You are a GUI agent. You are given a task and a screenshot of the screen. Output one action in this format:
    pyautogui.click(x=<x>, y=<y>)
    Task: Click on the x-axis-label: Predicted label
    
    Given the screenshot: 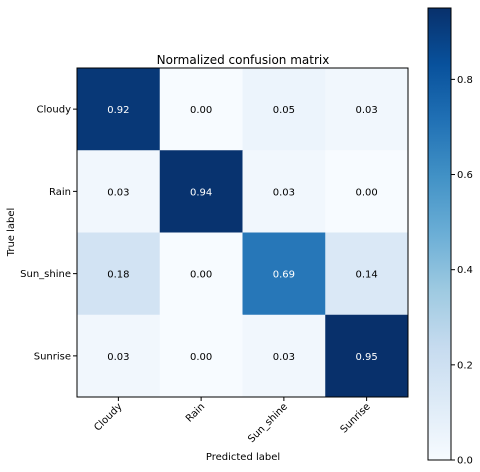 What is the action you would take?
    pyautogui.click(x=243, y=457)
    